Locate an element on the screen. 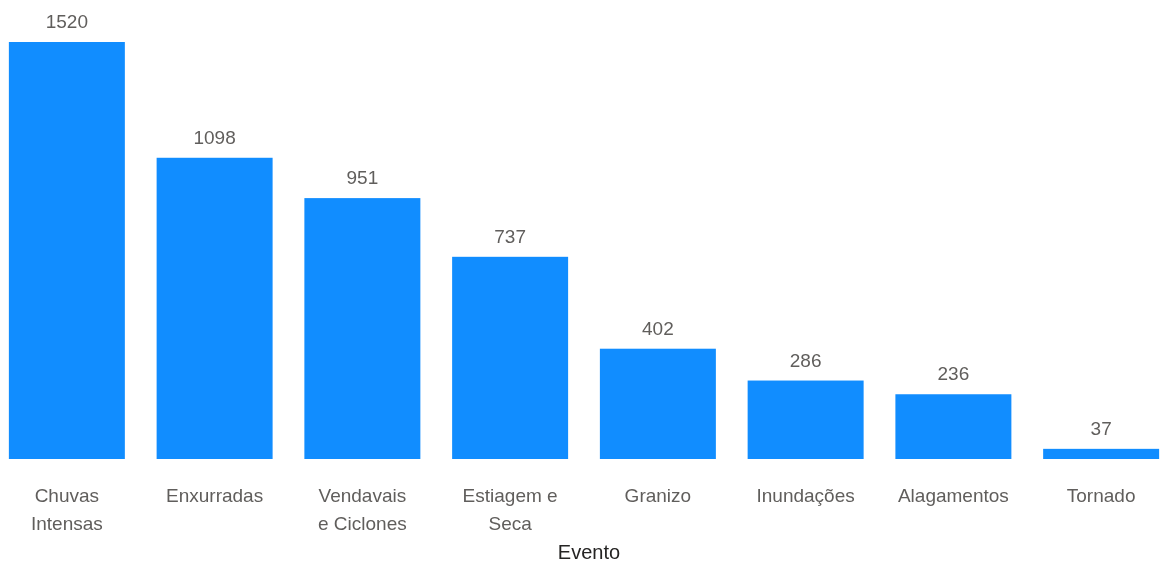 The height and width of the screenshot is (567, 1168). data-label: 951 is located at coordinates (362, 178).